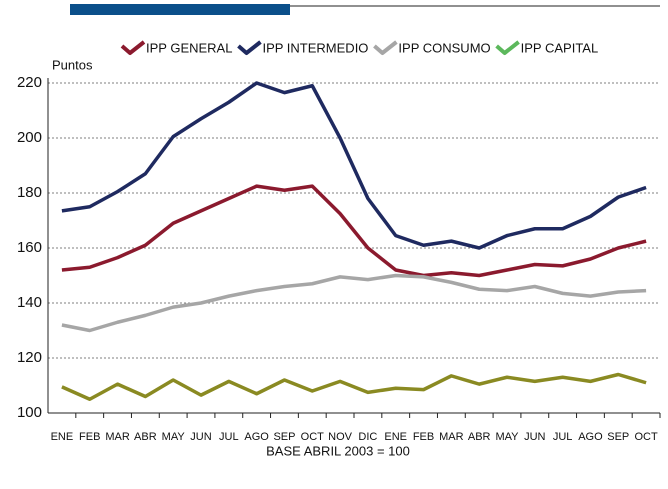 The width and height of the screenshot is (668, 489). What do you see at coordinates (340, 437) in the screenshot?
I see `x-tick-label: NOV` at bounding box center [340, 437].